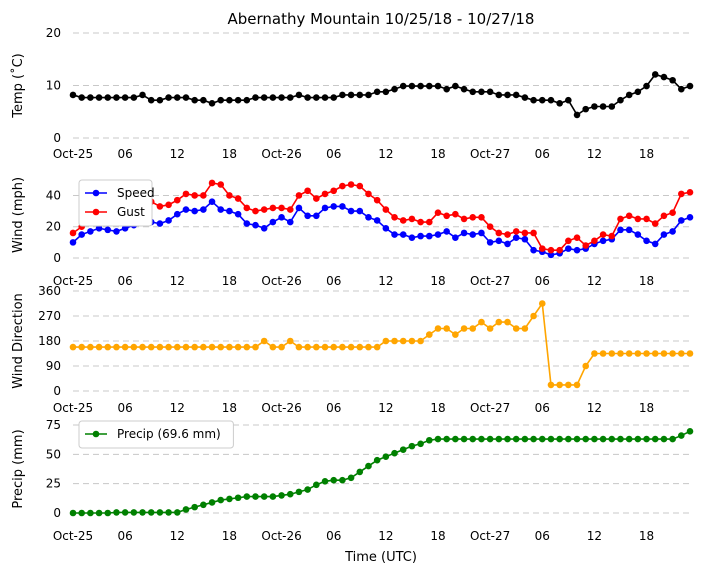 Image resolution: width=704 pixels, height=573 pixels. What do you see at coordinates (53, 425) in the screenshot?
I see `y-tick-label: 75` at bounding box center [53, 425].